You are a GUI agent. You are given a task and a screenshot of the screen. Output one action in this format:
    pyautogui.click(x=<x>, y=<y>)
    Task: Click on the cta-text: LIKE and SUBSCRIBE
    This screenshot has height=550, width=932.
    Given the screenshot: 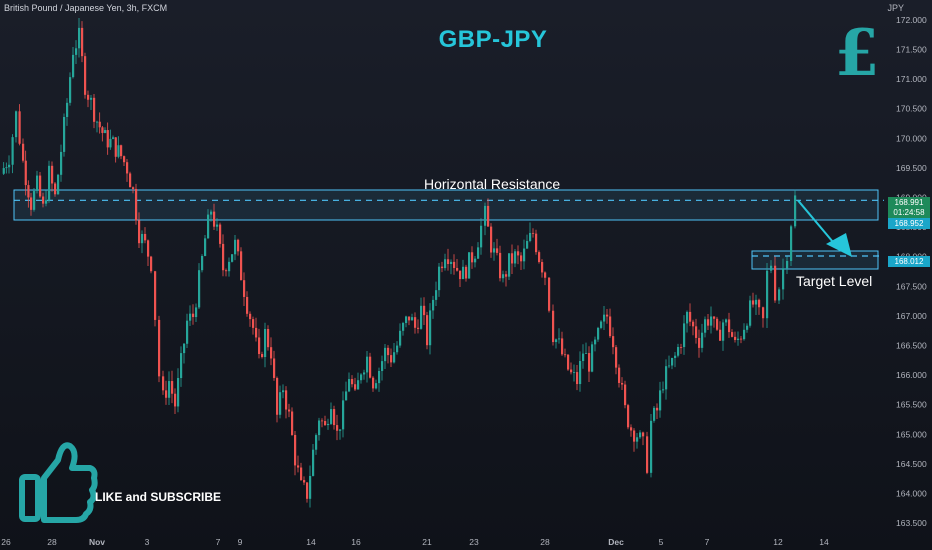 What is the action you would take?
    pyautogui.click(x=158, y=497)
    